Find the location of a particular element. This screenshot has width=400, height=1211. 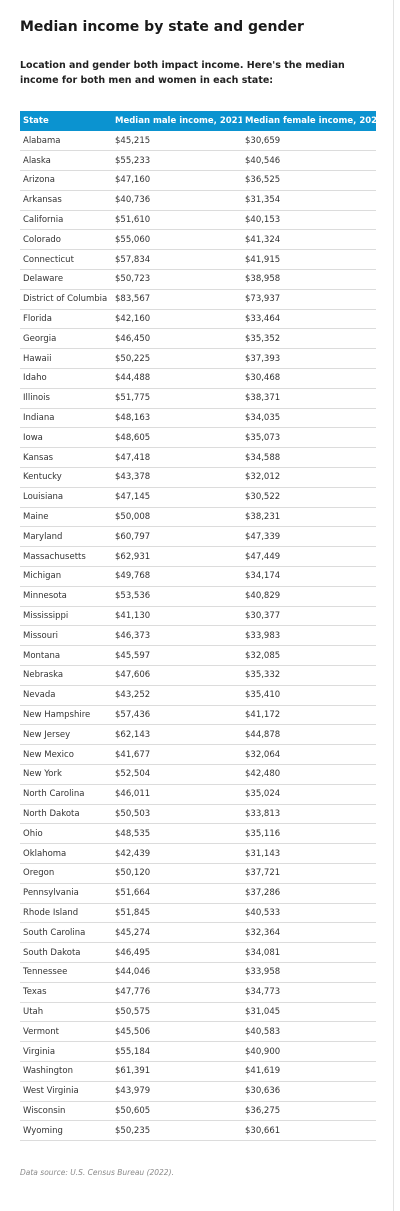

table-row: Kentucky $43,378 $32,012 is located at coordinates (198, 477).